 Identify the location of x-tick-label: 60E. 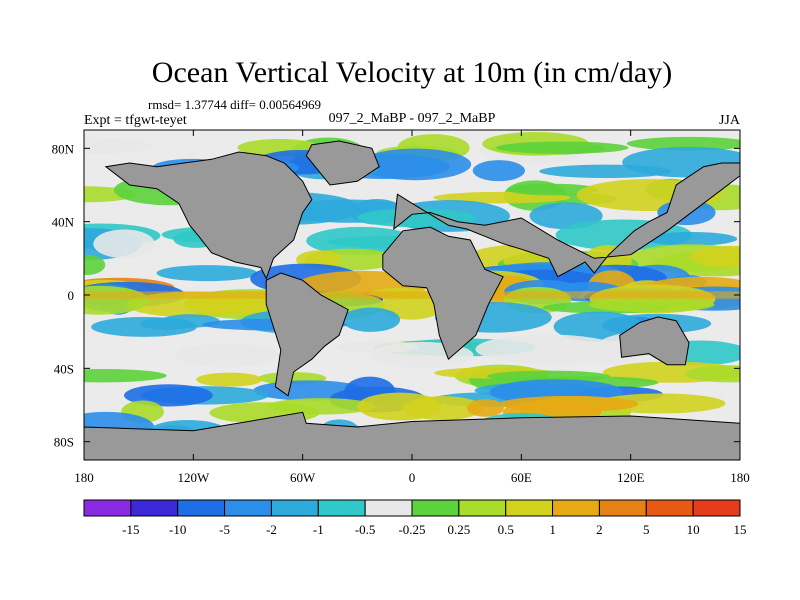
(521, 477).